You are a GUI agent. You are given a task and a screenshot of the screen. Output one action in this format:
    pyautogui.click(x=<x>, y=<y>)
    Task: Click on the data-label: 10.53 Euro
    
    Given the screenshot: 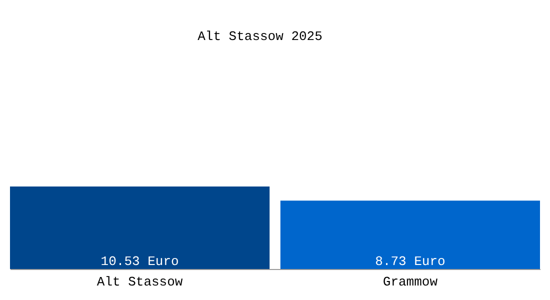 What is the action you would take?
    pyautogui.click(x=139, y=261)
    